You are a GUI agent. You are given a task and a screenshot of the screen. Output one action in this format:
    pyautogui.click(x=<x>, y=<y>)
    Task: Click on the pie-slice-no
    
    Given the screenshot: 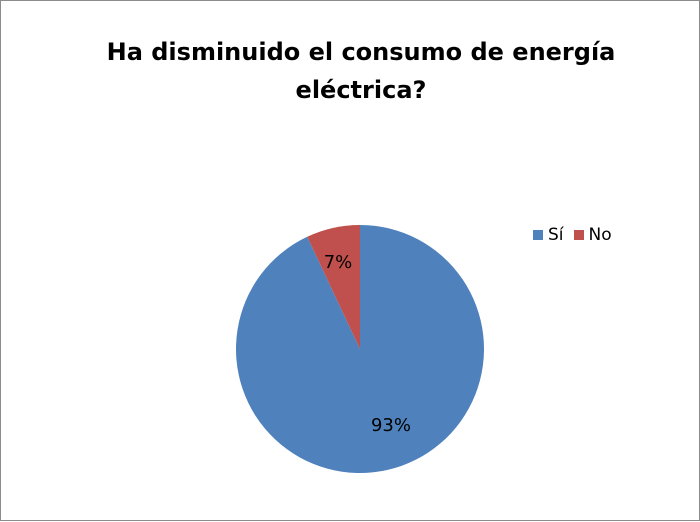 What is the action you would take?
    pyautogui.click(x=333, y=287)
    